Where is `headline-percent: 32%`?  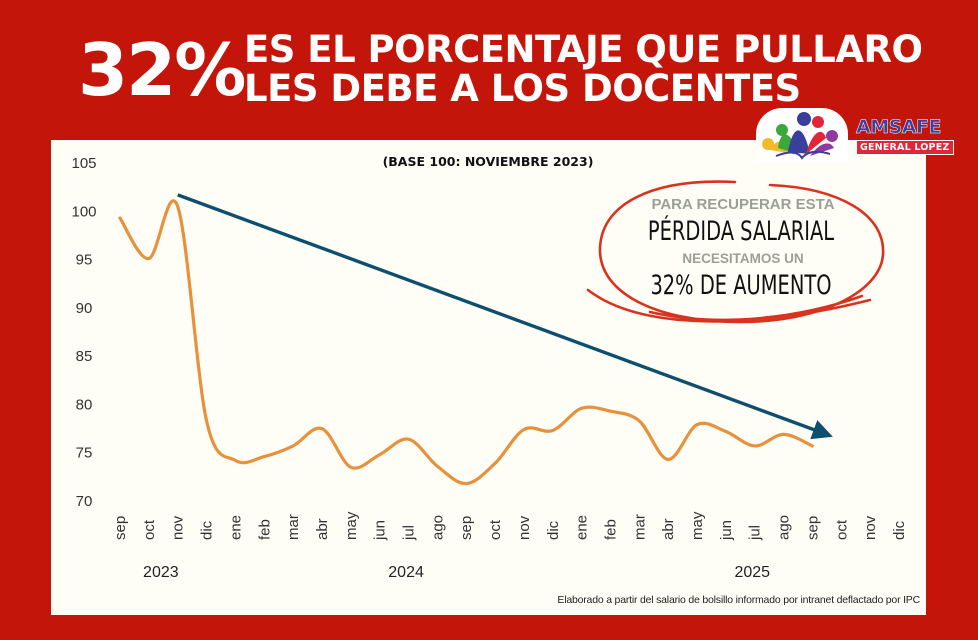
headline-percent: 32% is located at coordinates (162, 70).